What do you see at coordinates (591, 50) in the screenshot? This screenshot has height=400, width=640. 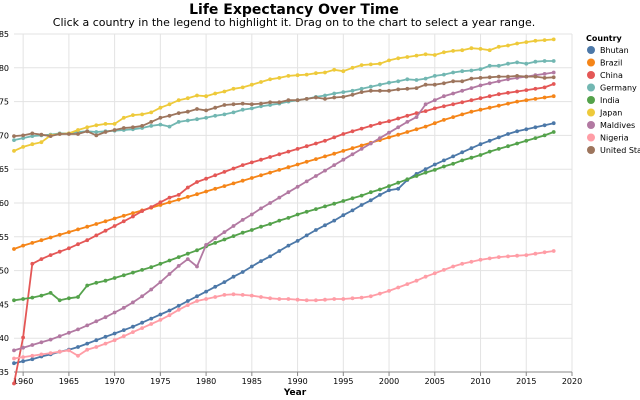 I see `legend-swatch` at bounding box center [591, 50].